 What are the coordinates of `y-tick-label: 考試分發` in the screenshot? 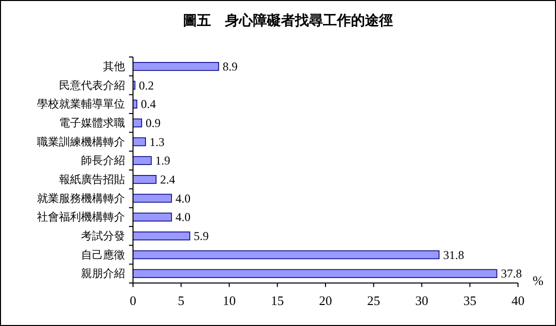 It's located at (103, 235).